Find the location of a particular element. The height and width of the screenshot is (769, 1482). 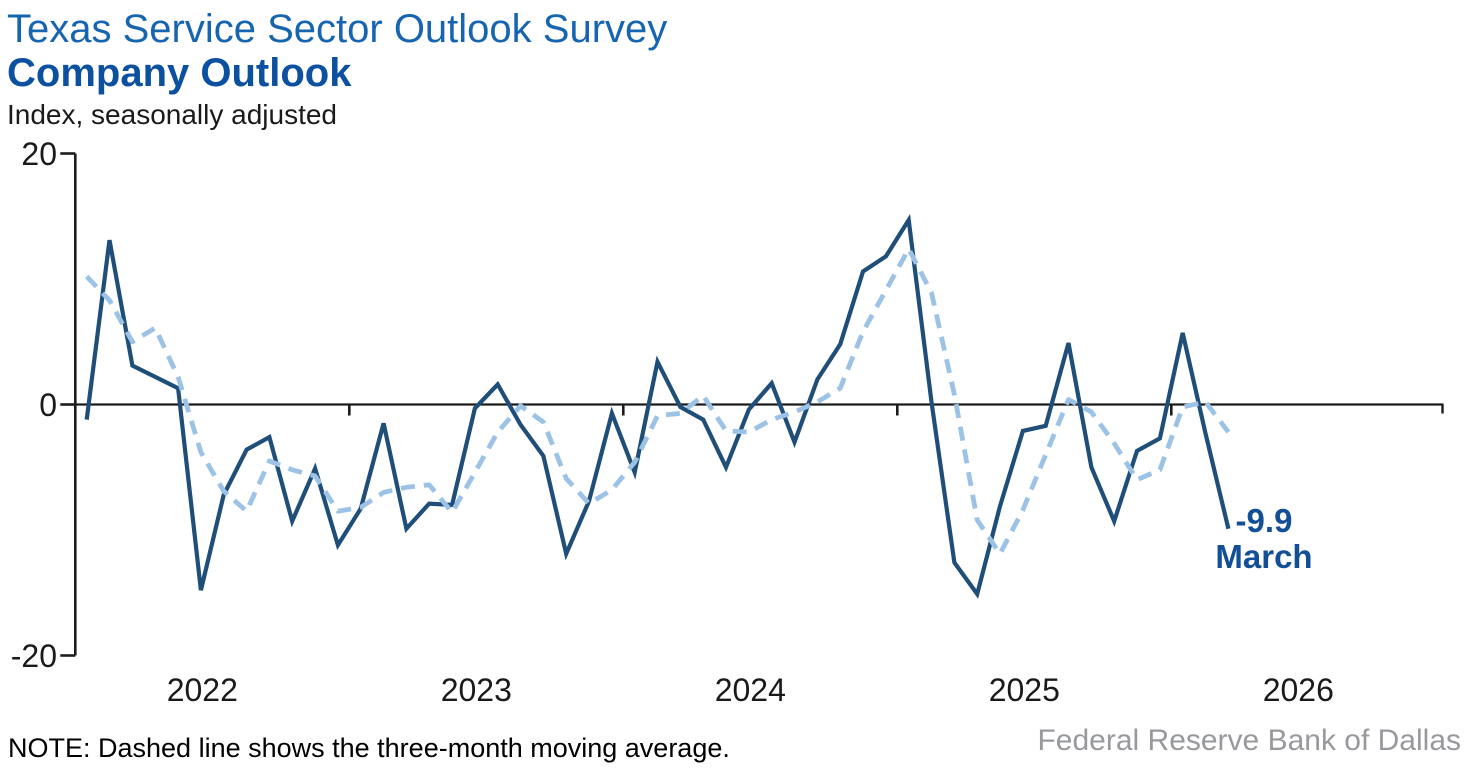

y-tick-label: 0 is located at coordinates (48, 405).